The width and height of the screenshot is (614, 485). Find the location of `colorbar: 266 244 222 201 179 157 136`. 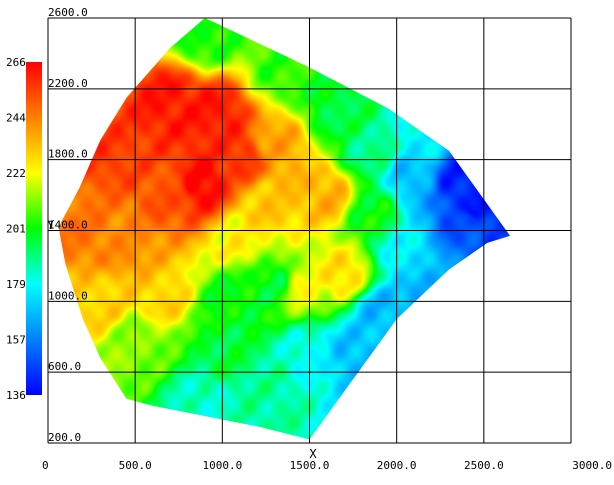

colorbar: 266 244 222 201 179 157 136 is located at coordinates (24, 229).